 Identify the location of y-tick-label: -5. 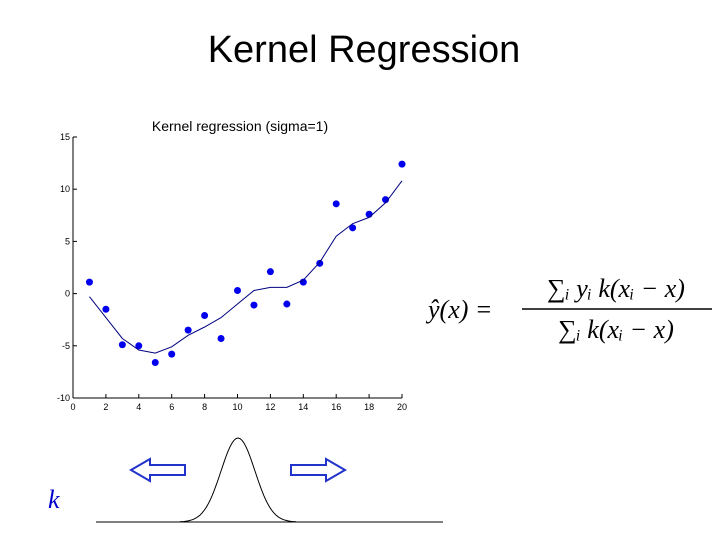
(66, 346).